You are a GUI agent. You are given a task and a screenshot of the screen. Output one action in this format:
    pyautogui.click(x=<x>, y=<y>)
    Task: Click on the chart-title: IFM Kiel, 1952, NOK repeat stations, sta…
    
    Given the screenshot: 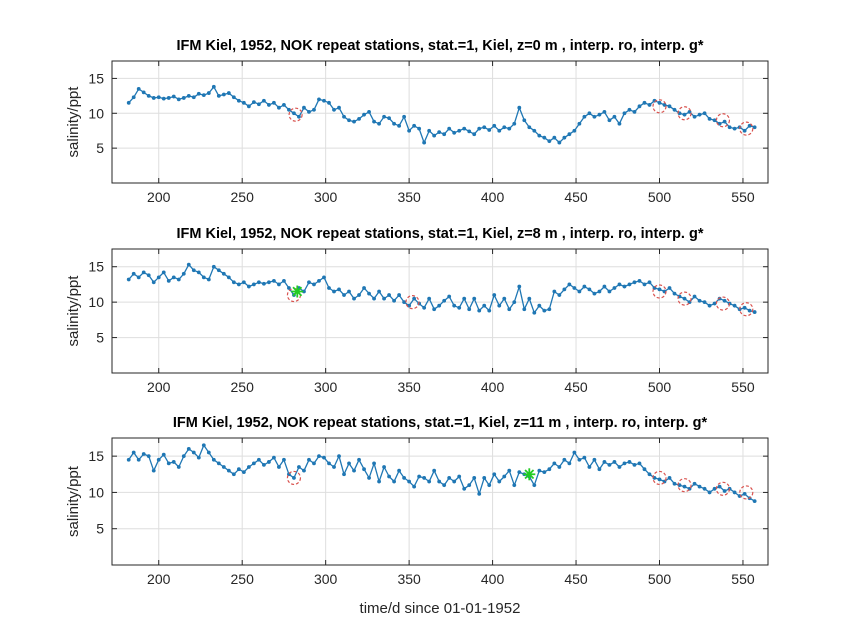 What is the action you would take?
    pyautogui.click(x=440, y=46)
    